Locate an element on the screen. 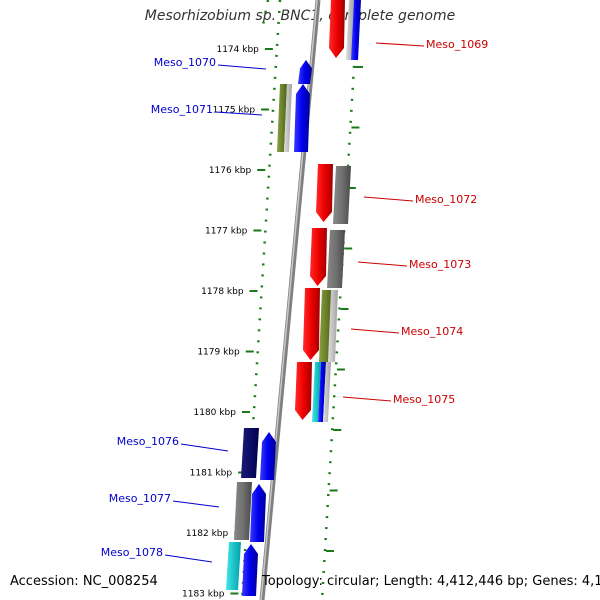 This screenshot has width=600, height=600. gene-label-meso-1073: Meso_1073 is located at coordinates (440, 264).